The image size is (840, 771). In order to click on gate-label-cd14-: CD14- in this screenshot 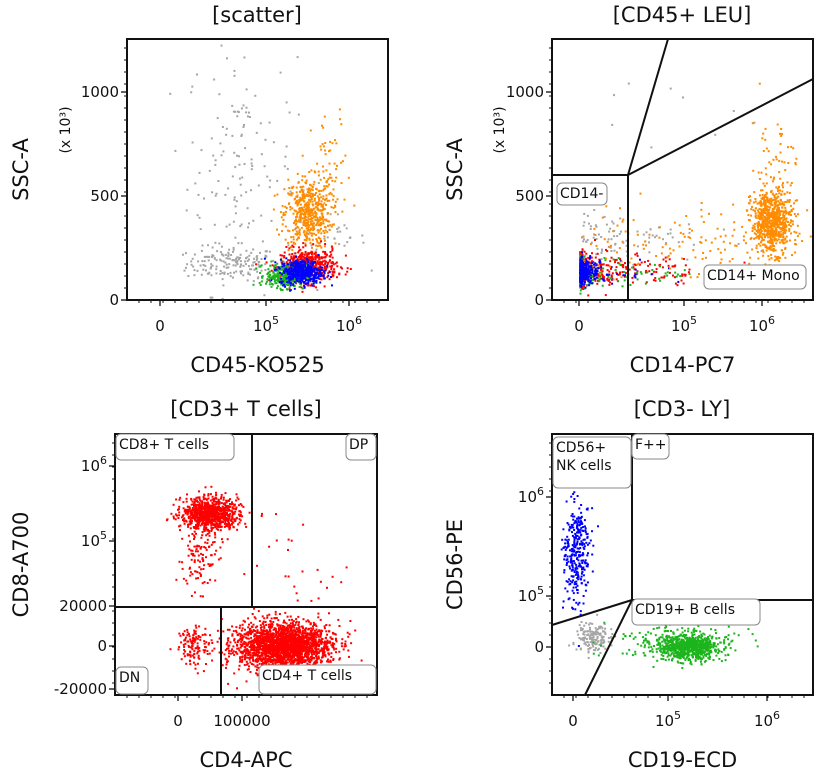, I will do `click(582, 194)`.